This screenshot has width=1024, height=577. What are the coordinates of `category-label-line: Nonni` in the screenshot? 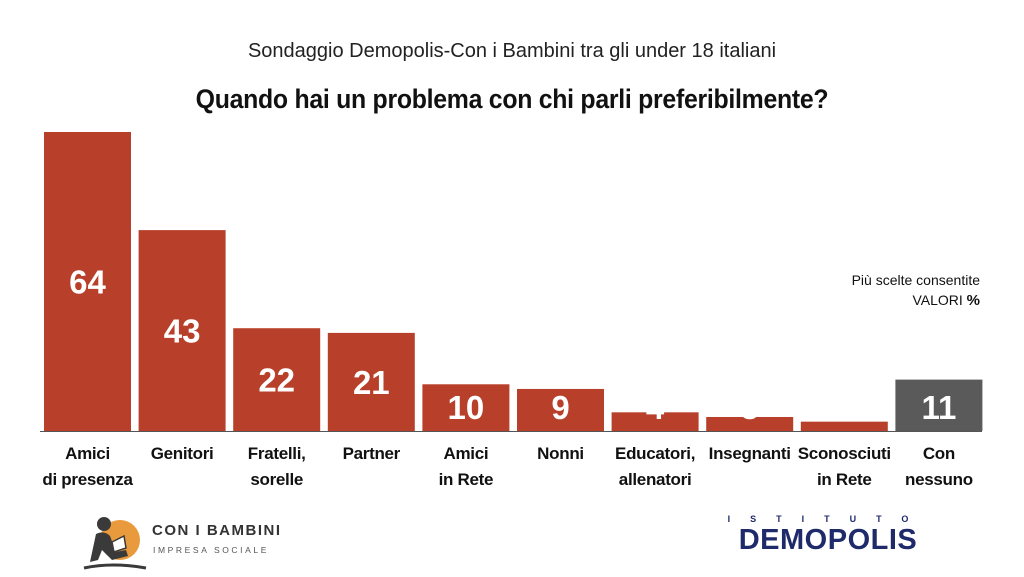 It's located at (560, 453).